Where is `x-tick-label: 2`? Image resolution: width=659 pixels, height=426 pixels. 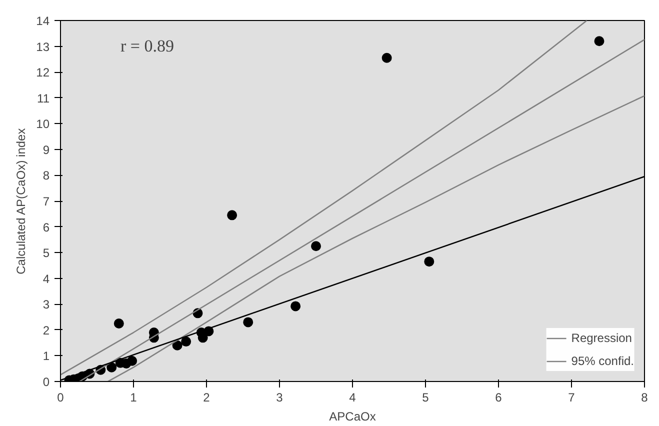 x-tick-label: 2 is located at coordinates (206, 397).